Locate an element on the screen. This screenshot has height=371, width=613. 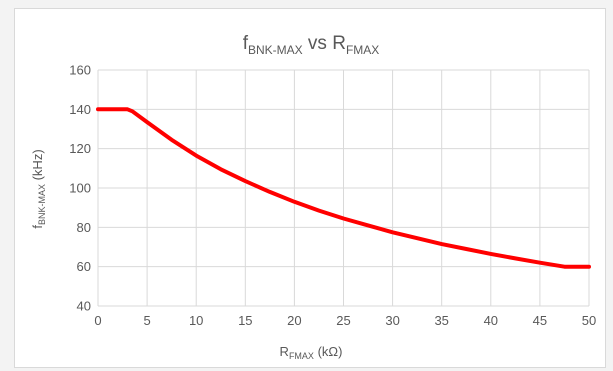
x-tick-label: 25 is located at coordinates (343, 320).